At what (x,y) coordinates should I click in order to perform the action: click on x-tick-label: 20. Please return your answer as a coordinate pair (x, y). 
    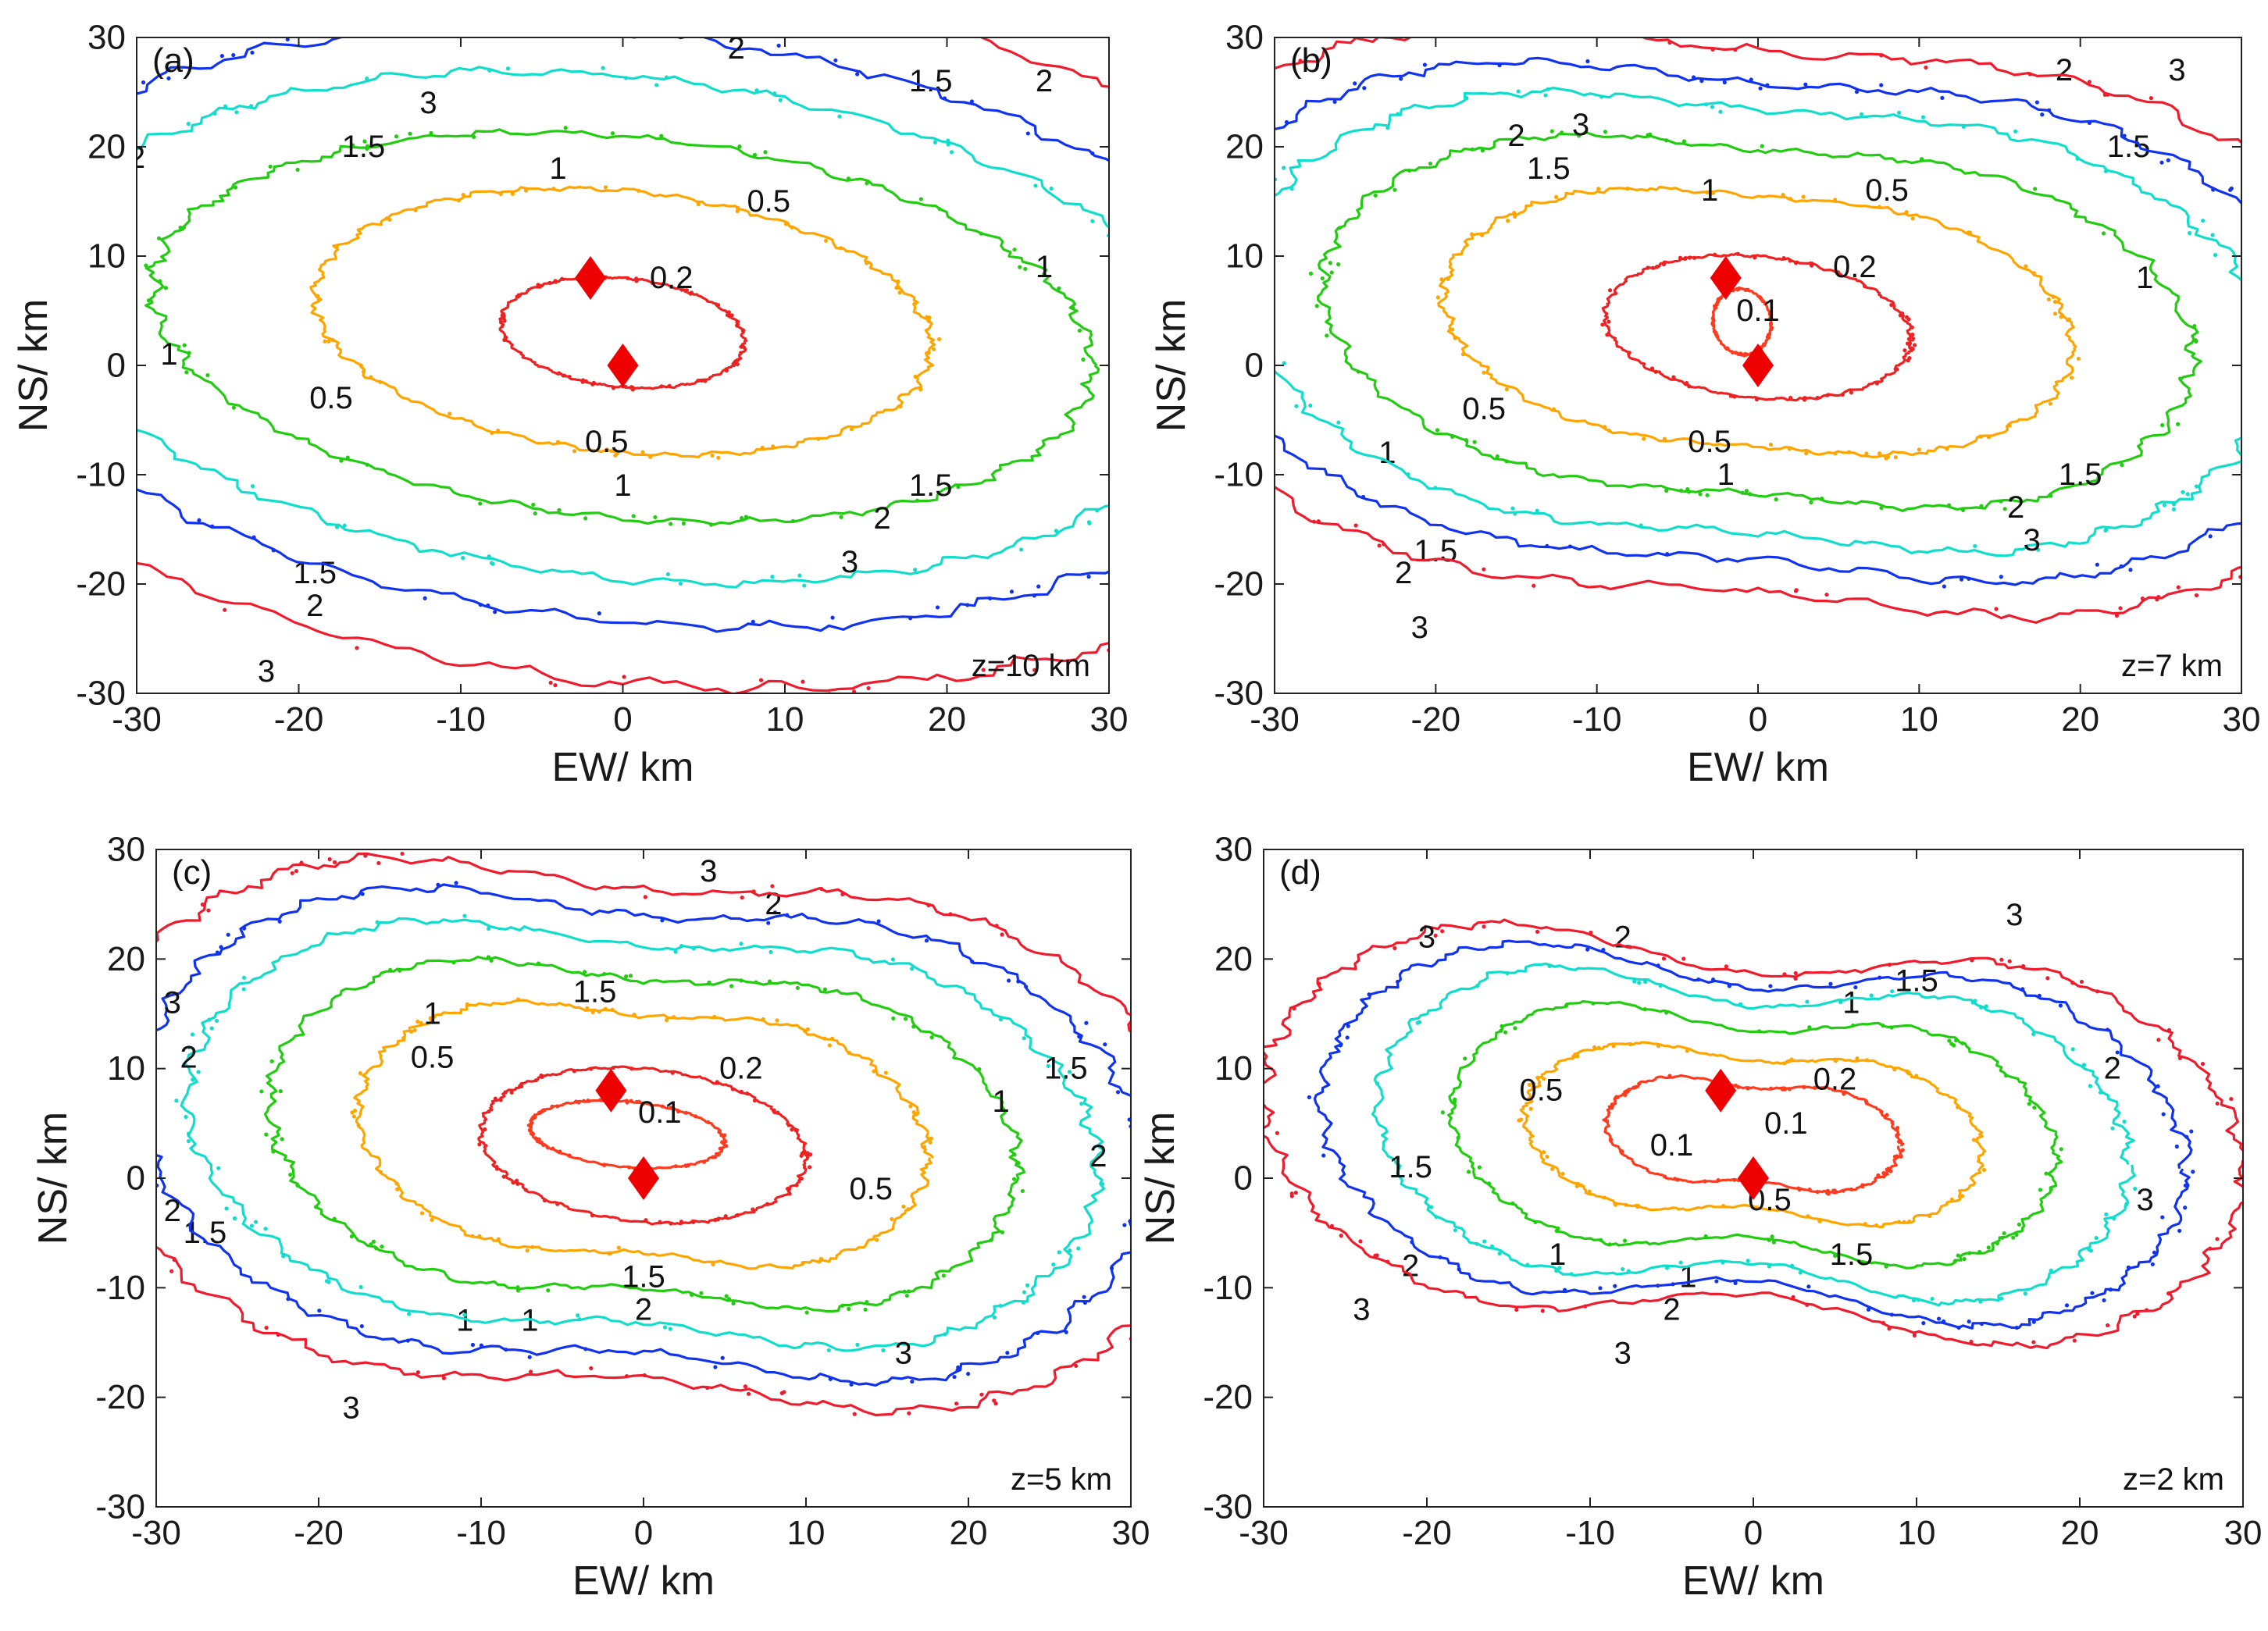
    Looking at the image, I should click on (947, 719).